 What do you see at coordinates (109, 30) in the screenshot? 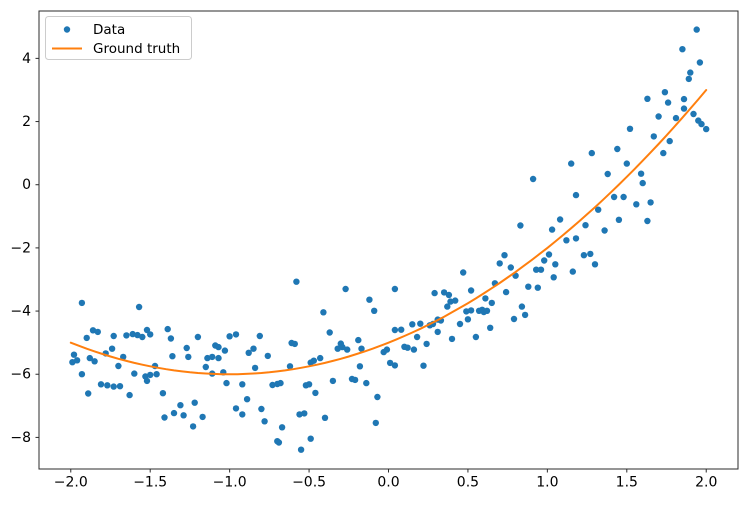
I see `legend-data-label: Data` at bounding box center [109, 30].